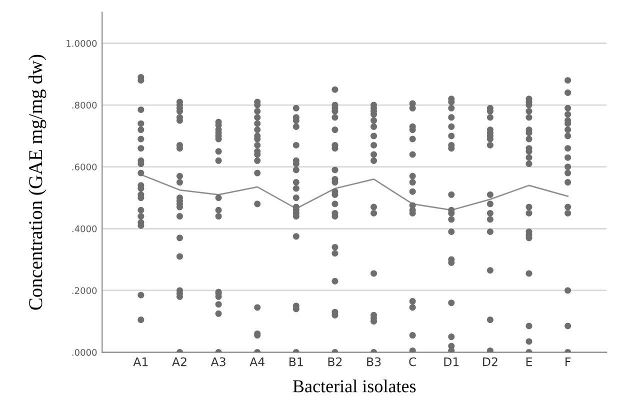 Image resolution: width=619 pixels, height=412 pixels. I want to click on x-tick-label: F, so click(568, 361).